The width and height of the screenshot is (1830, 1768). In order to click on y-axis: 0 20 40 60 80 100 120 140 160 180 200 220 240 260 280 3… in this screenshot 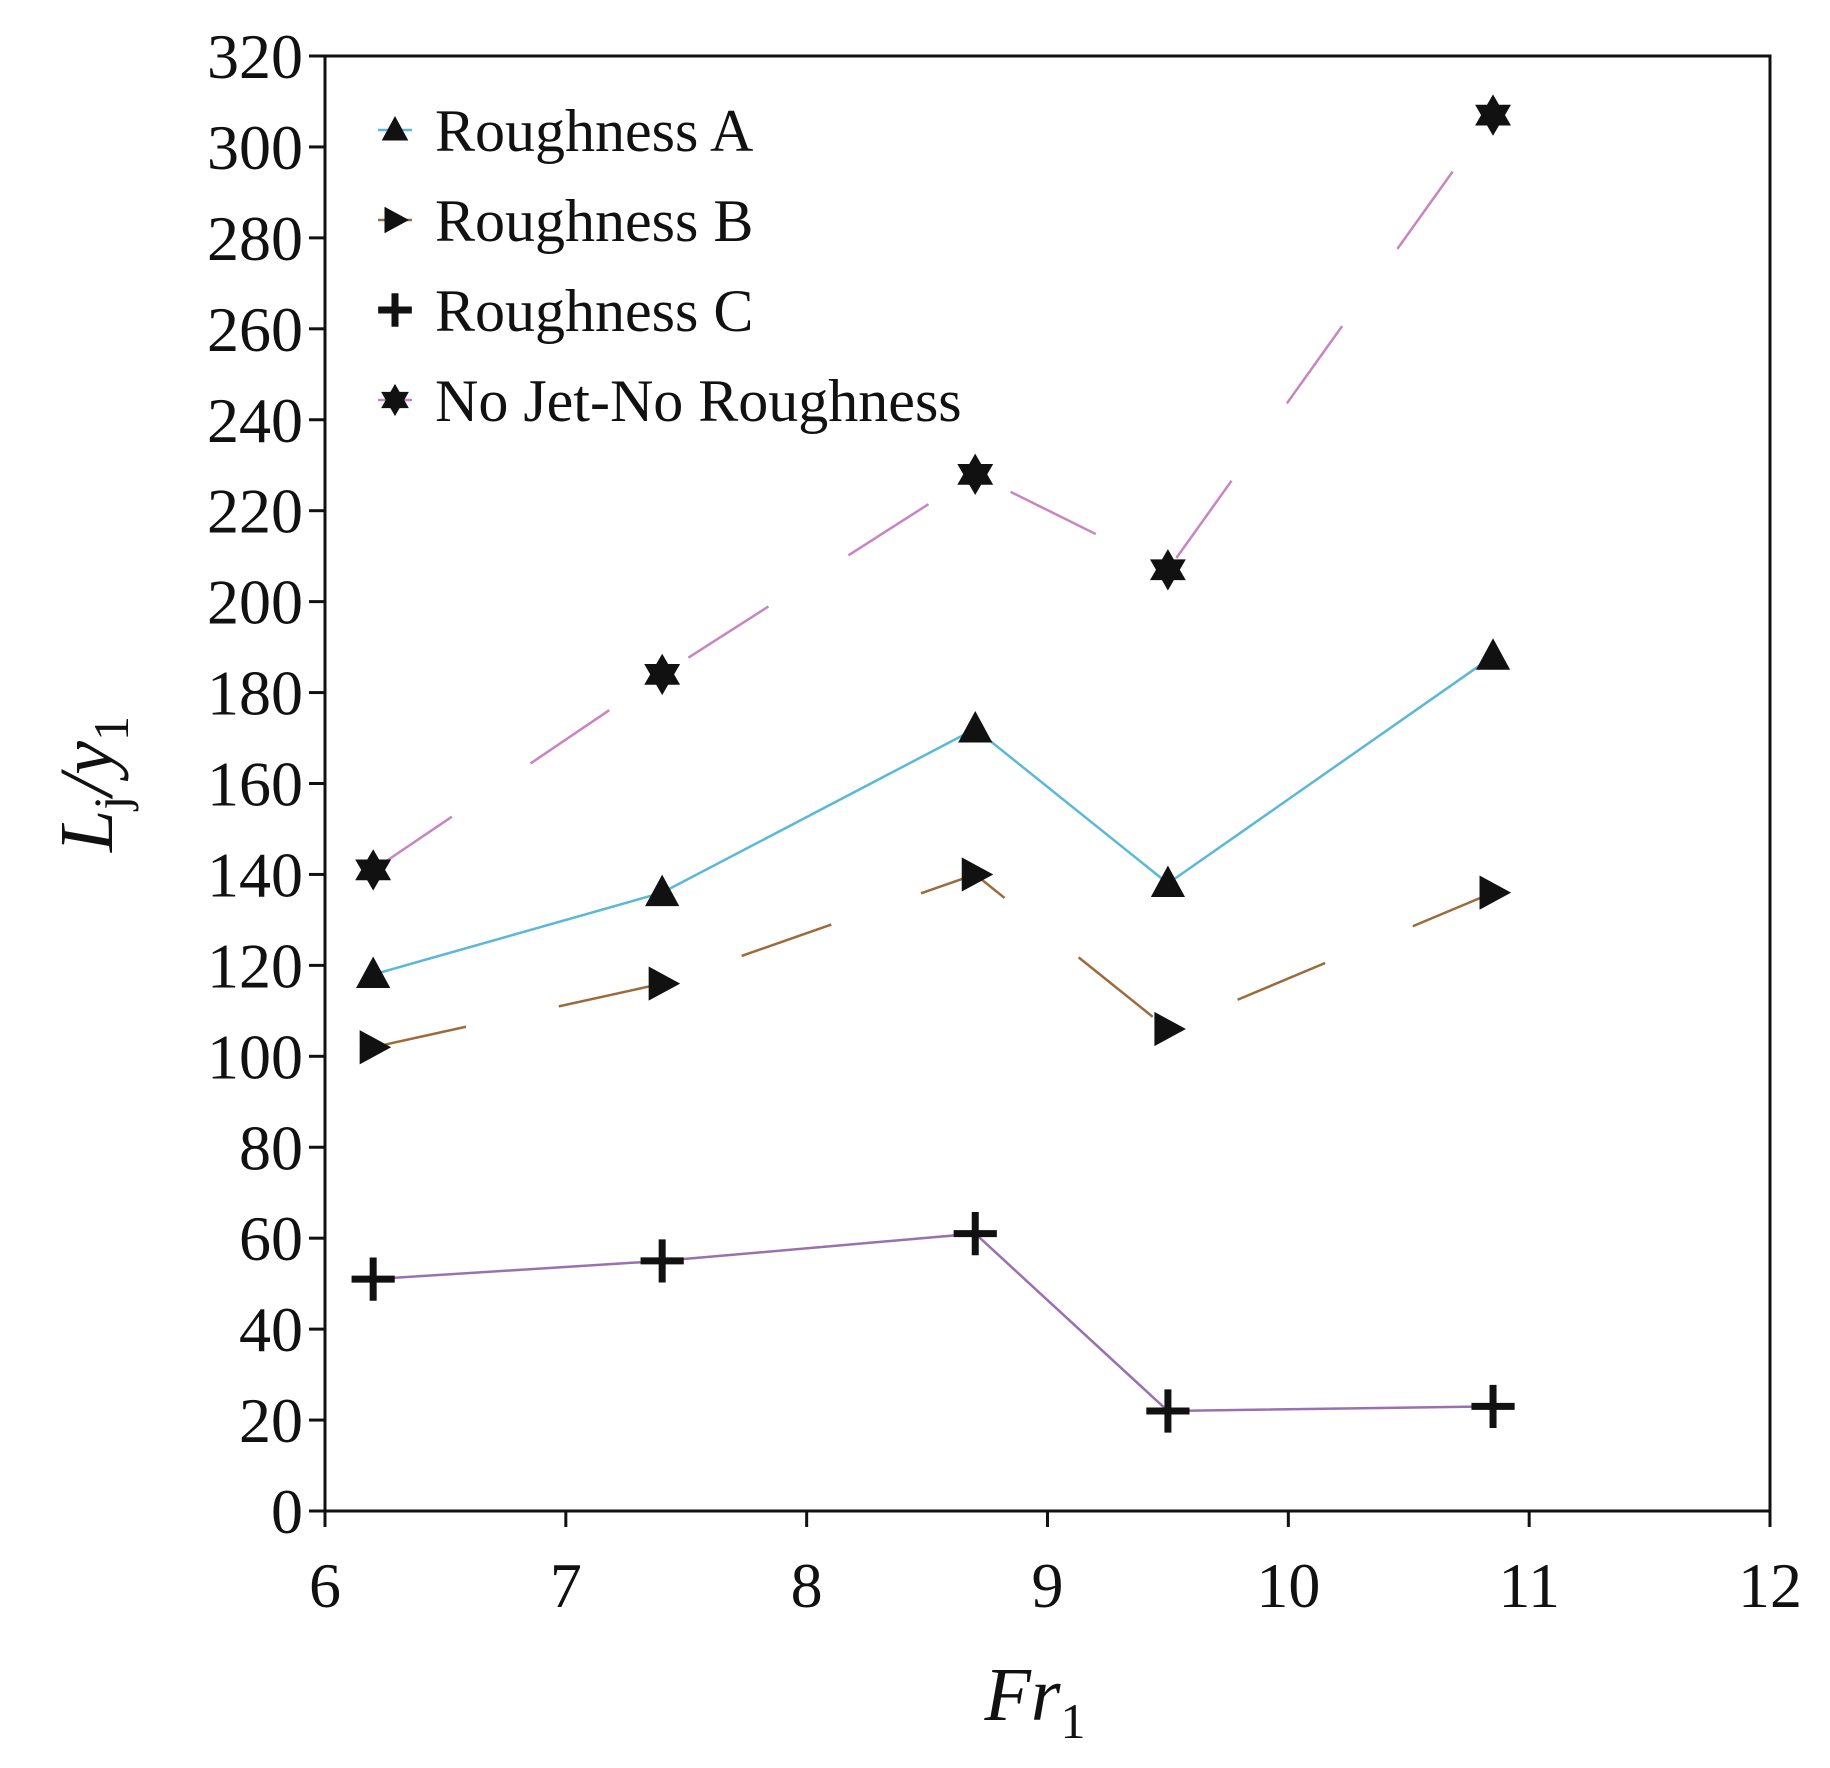, I will do `click(266, 784)`.